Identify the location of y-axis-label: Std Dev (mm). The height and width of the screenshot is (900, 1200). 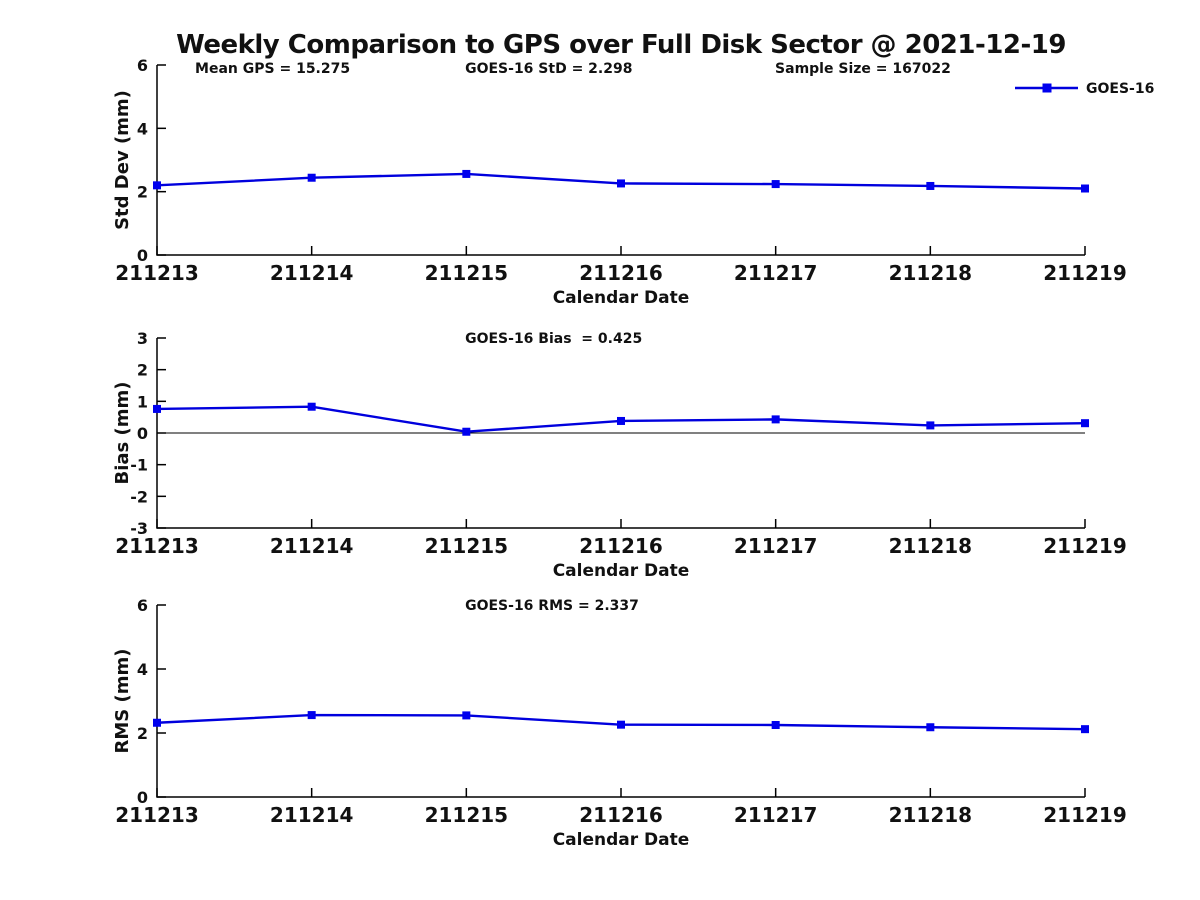
(122, 160).